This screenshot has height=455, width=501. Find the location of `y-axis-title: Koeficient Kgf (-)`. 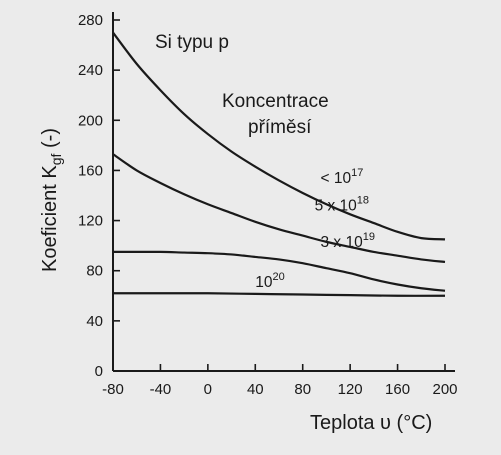

y-axis-title: Koeficient Kgf (-) is located at coordinates (51, 200).